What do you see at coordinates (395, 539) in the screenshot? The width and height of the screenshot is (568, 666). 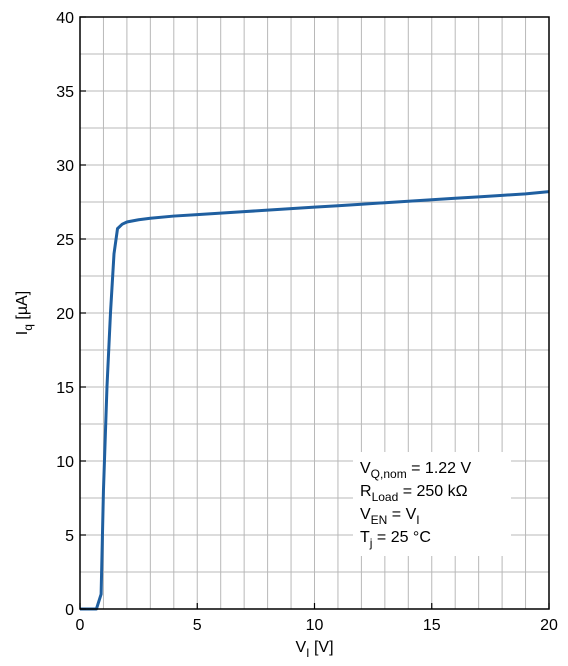 I see `annotation-line-tj: Tj = 25 °C` at bounding box center [395, 539].